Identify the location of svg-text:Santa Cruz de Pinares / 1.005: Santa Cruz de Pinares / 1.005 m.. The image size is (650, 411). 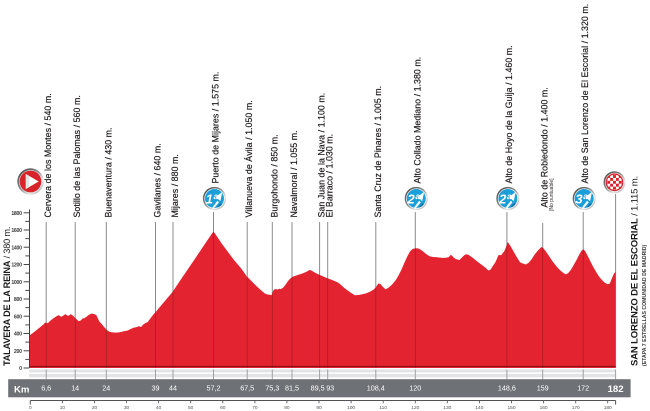
(378, 152).